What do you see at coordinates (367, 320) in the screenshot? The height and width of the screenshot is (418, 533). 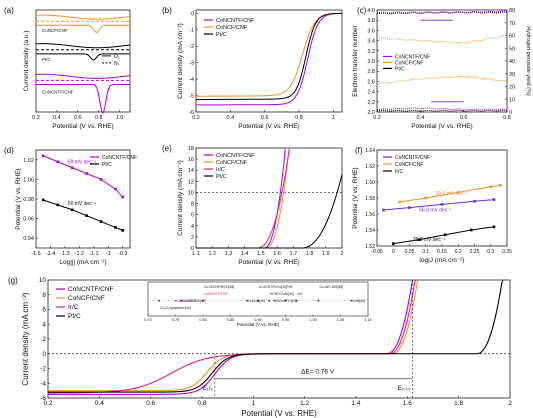 I see `inset-x-tick-label: 1.10` at bounding box center [367, 320].